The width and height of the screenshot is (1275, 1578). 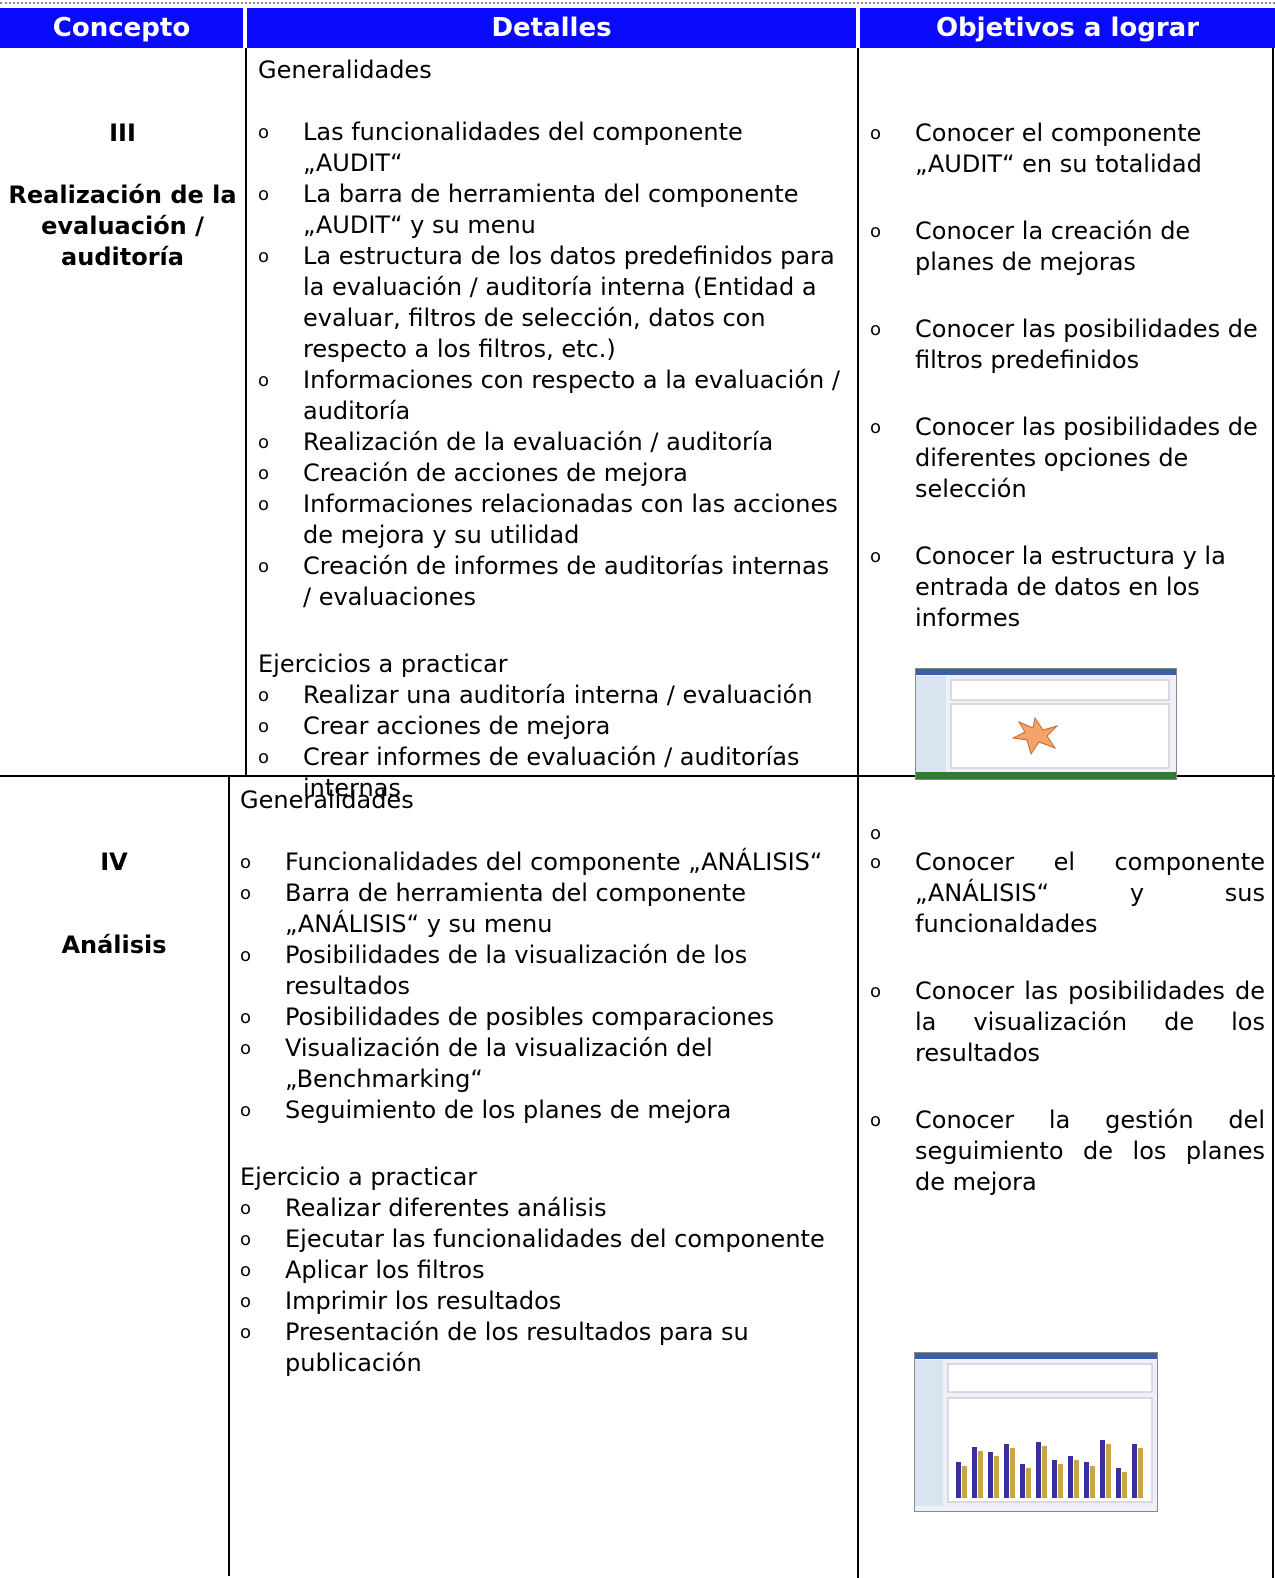 I want to click on concept-title: Análisis, so click(x=114, y=945).